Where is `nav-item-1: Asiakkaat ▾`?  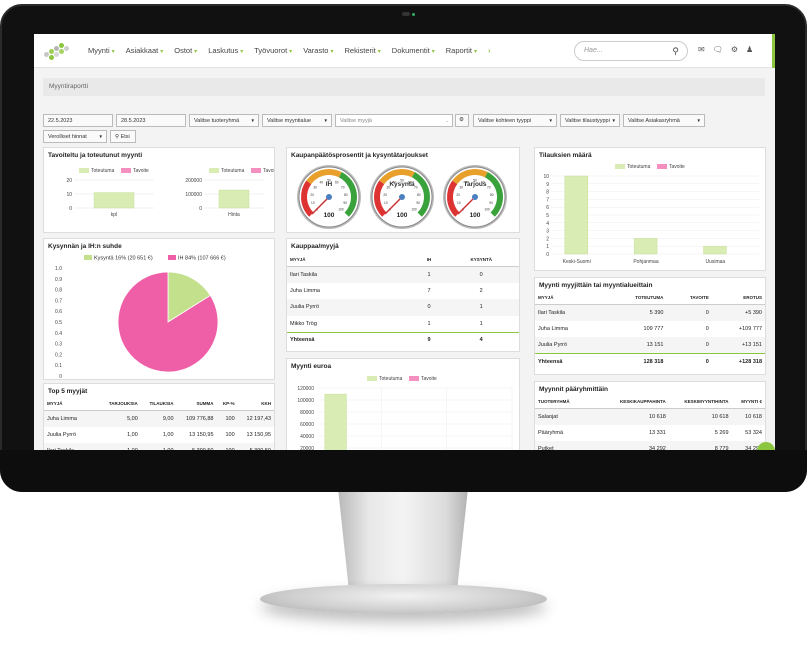 nav-item-1: Asiakkaat ▾ is located at coordinates (145, 50).